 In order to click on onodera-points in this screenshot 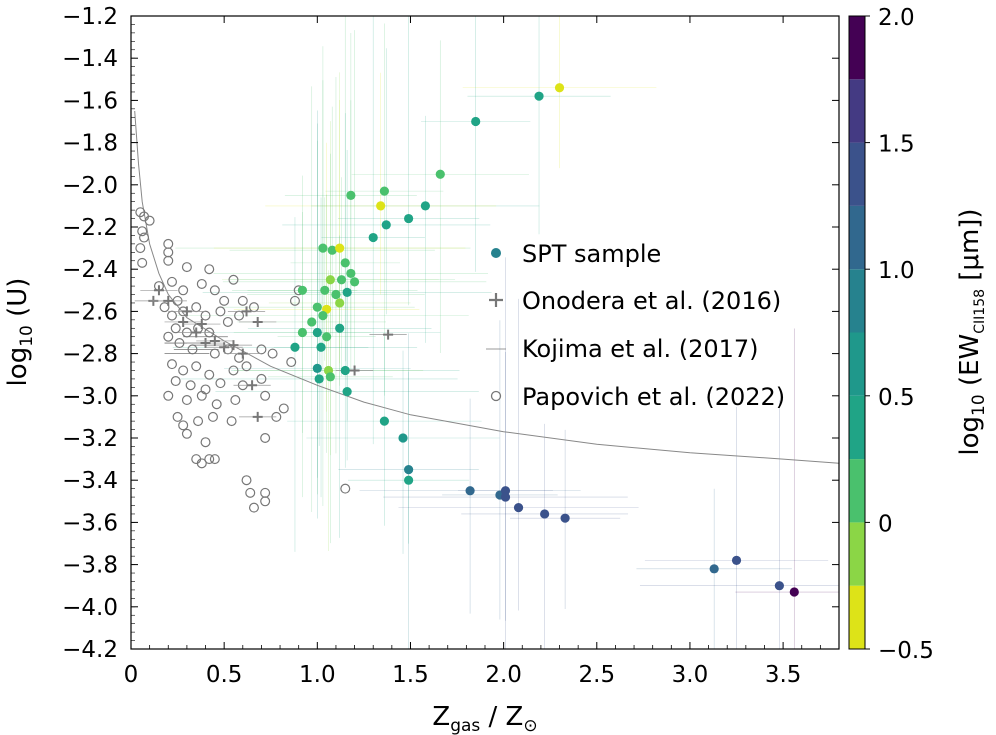, I will do `click(270, 353)`.